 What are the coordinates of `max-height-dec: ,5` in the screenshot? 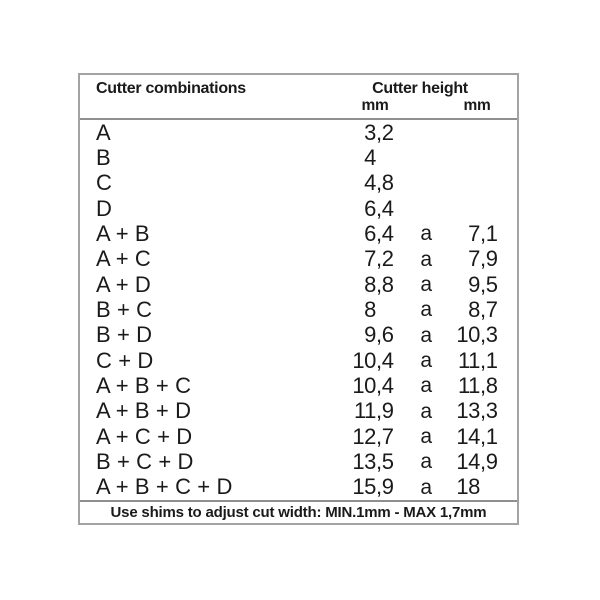 It's located at (489, 284).